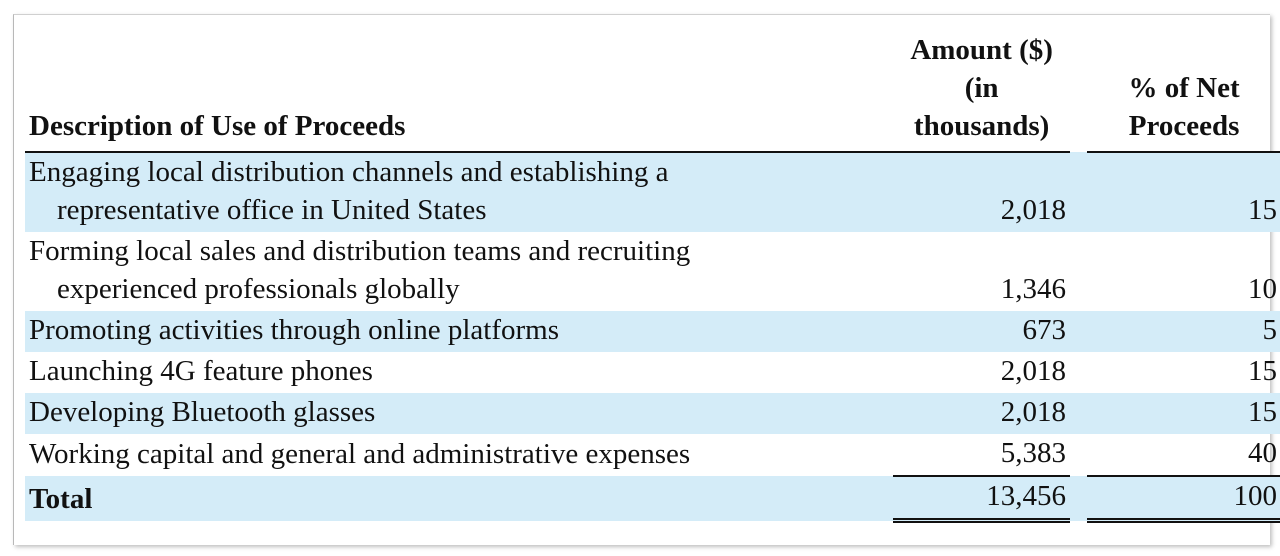  Describe the element at coordinates (1184, 126) in the screenshot. I see `header-percent-line2: Proceeds` at that location.